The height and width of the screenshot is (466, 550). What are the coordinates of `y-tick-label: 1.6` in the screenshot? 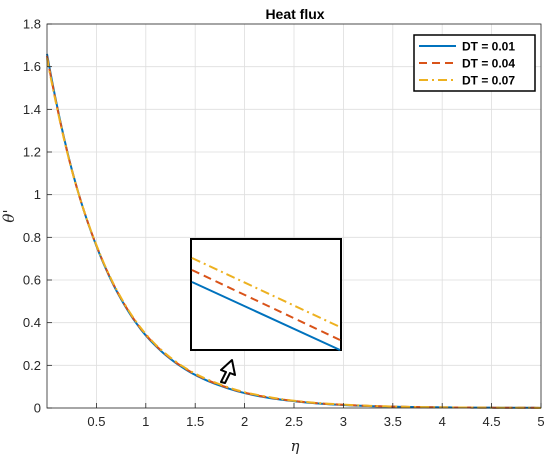 It's located at (32, 66).